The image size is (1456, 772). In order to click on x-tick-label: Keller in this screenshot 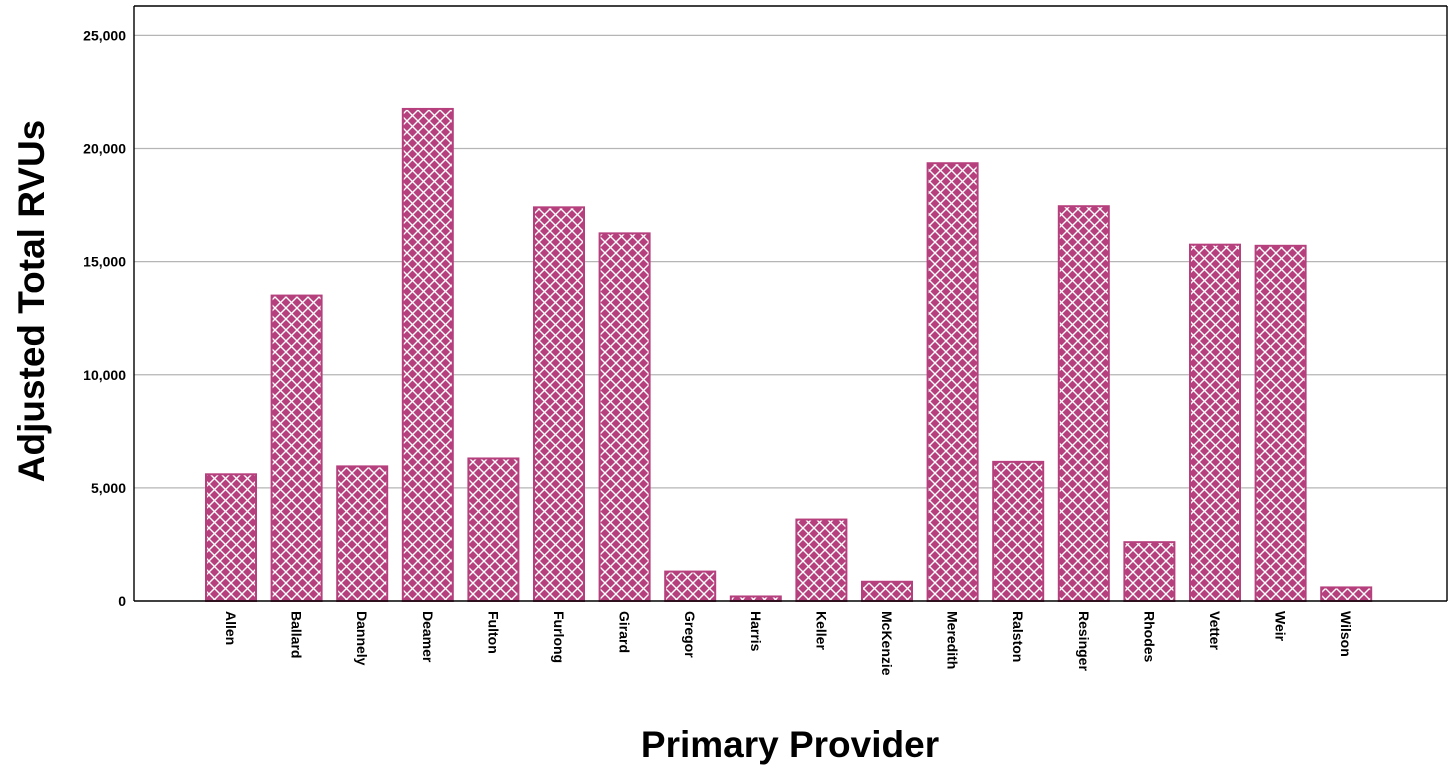, I will do `click(821, 630)`.